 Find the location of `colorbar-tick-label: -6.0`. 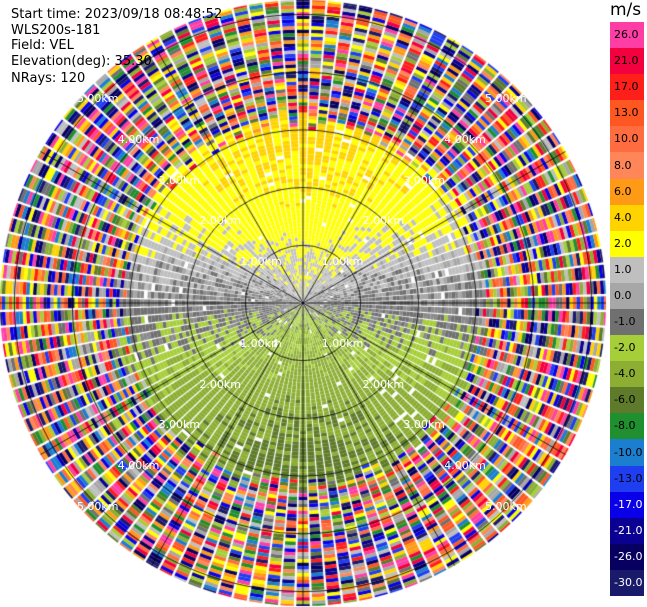

colorbar-tick-label: -6.0 is located at coordinates (625, 400).